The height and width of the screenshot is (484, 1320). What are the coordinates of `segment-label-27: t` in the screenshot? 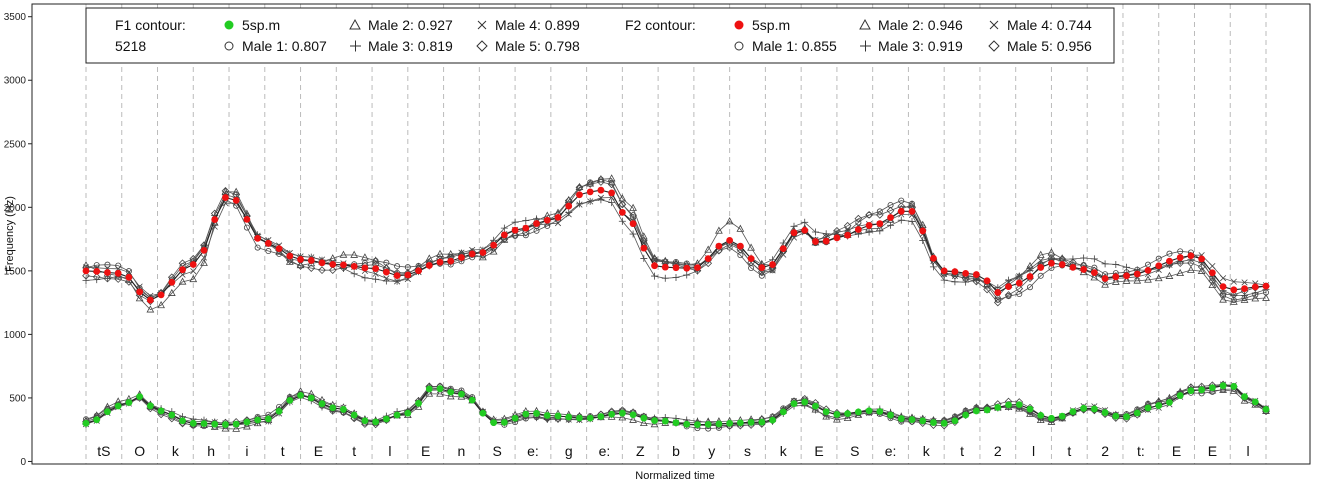 It's located at (1069, 451).